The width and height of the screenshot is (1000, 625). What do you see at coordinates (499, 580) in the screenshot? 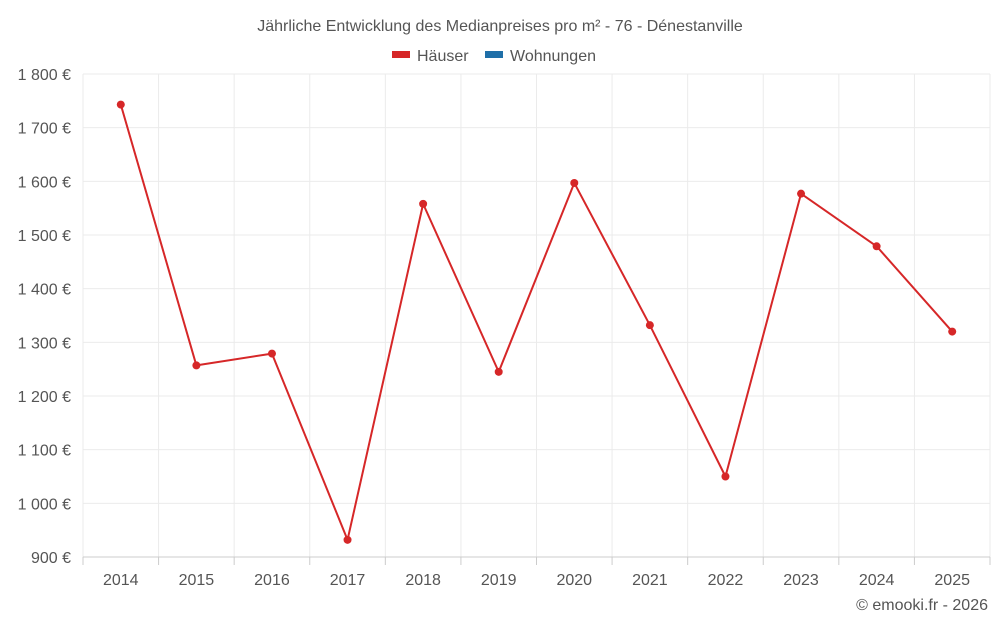
I see `x-tick-label: 2019` at bounding box center [499, 580].